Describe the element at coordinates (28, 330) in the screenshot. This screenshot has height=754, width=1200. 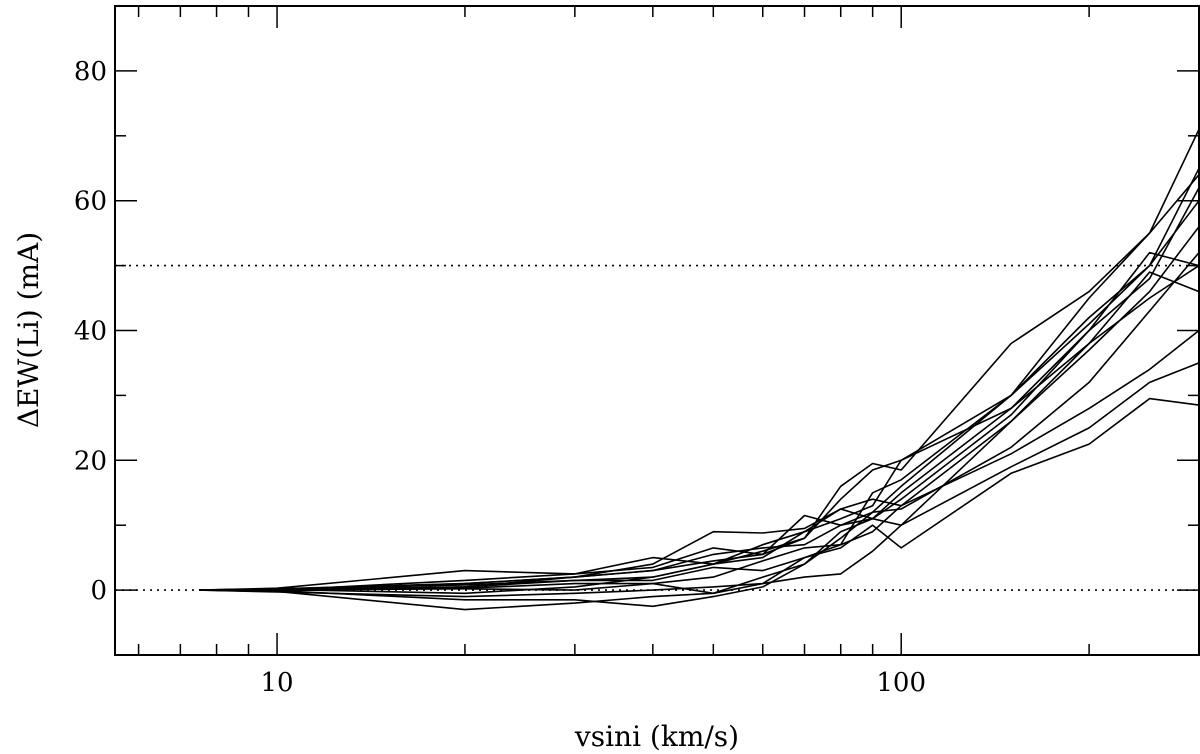
I see `y-axis-title: ΔEW(Li) (mA)` at that location.